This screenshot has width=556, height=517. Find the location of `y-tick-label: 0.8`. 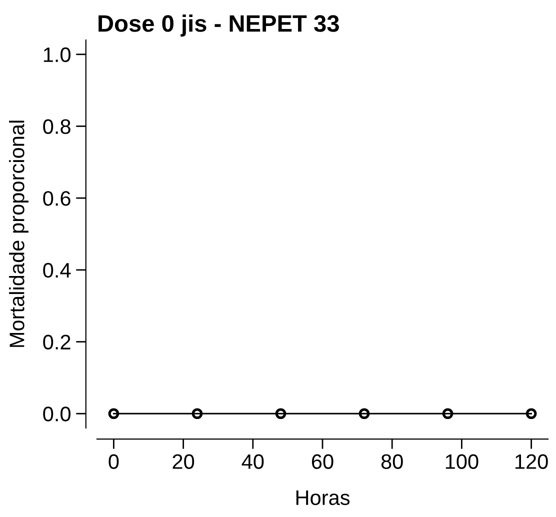

y-tick-label: 0.8 is located at coordinates (56, 126).